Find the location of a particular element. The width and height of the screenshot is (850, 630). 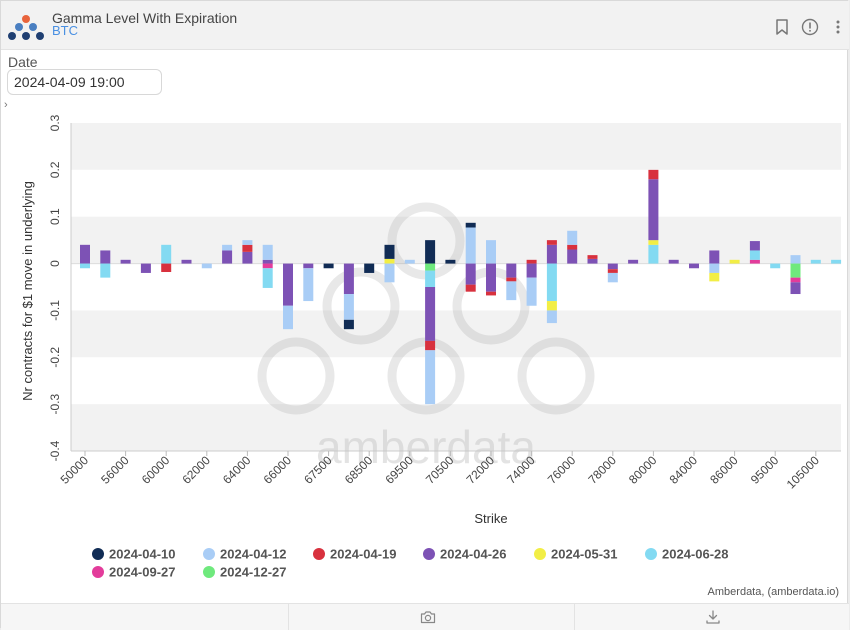

info-icon is located at coordinates (810, 27).